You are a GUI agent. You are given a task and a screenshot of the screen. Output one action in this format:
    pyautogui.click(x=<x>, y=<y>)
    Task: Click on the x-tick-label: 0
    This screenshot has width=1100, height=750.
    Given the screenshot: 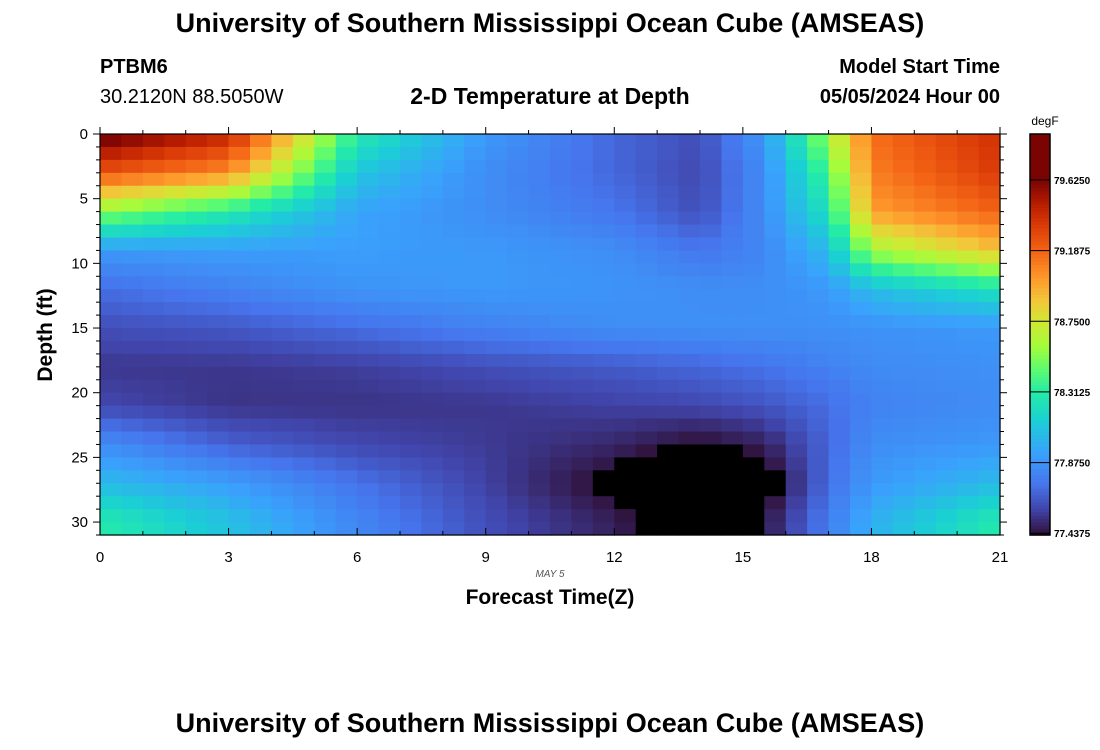 What is the action you would take?
    pyautogui.click(x=100, y=557)
    